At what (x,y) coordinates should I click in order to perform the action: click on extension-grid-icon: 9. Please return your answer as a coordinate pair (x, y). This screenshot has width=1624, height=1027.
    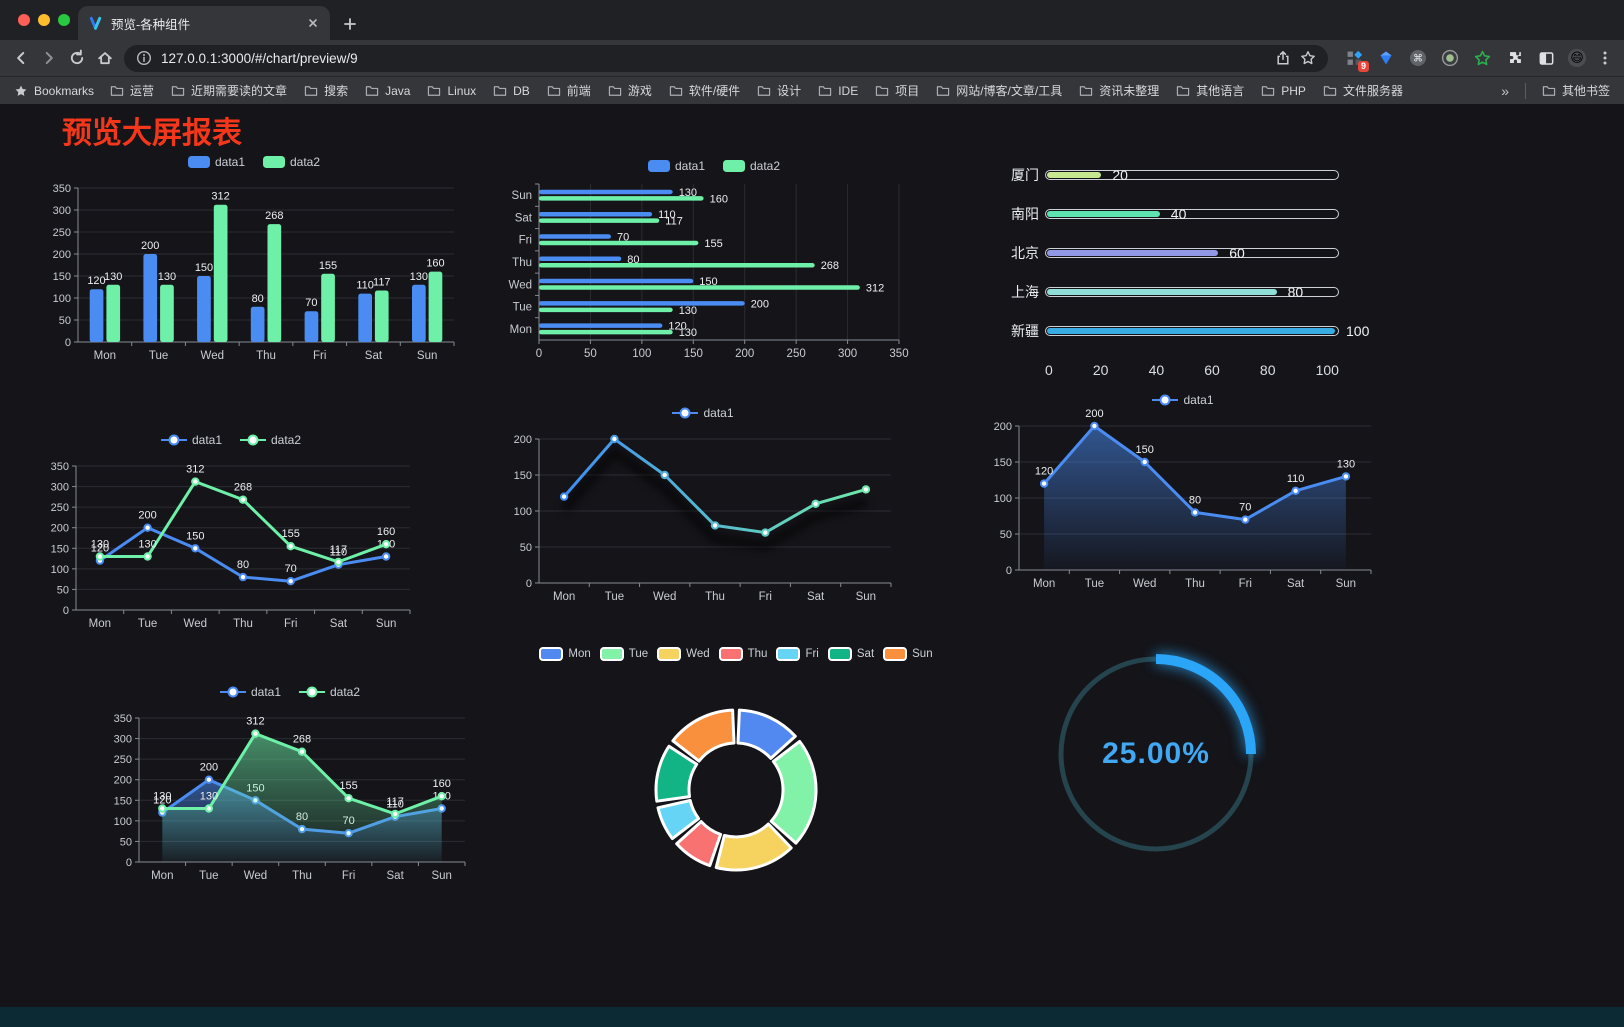
    Looking at the image, I should click on (1356, 60).